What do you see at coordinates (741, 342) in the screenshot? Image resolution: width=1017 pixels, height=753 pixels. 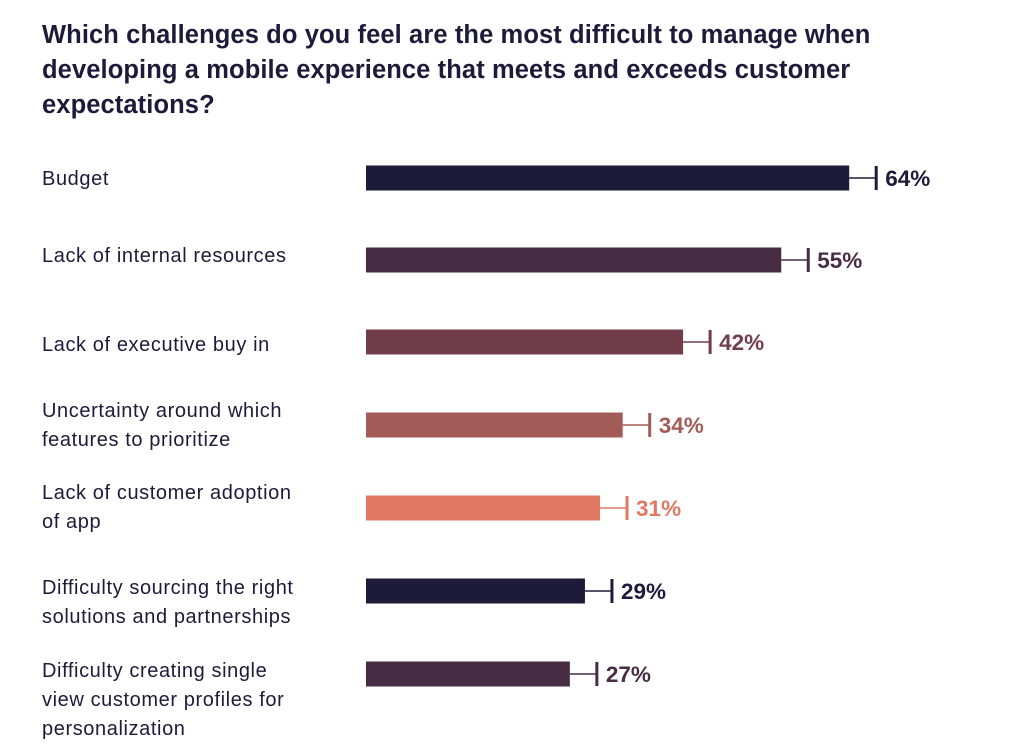 I see `value-label: 42%` at bounding box center [741, 342].